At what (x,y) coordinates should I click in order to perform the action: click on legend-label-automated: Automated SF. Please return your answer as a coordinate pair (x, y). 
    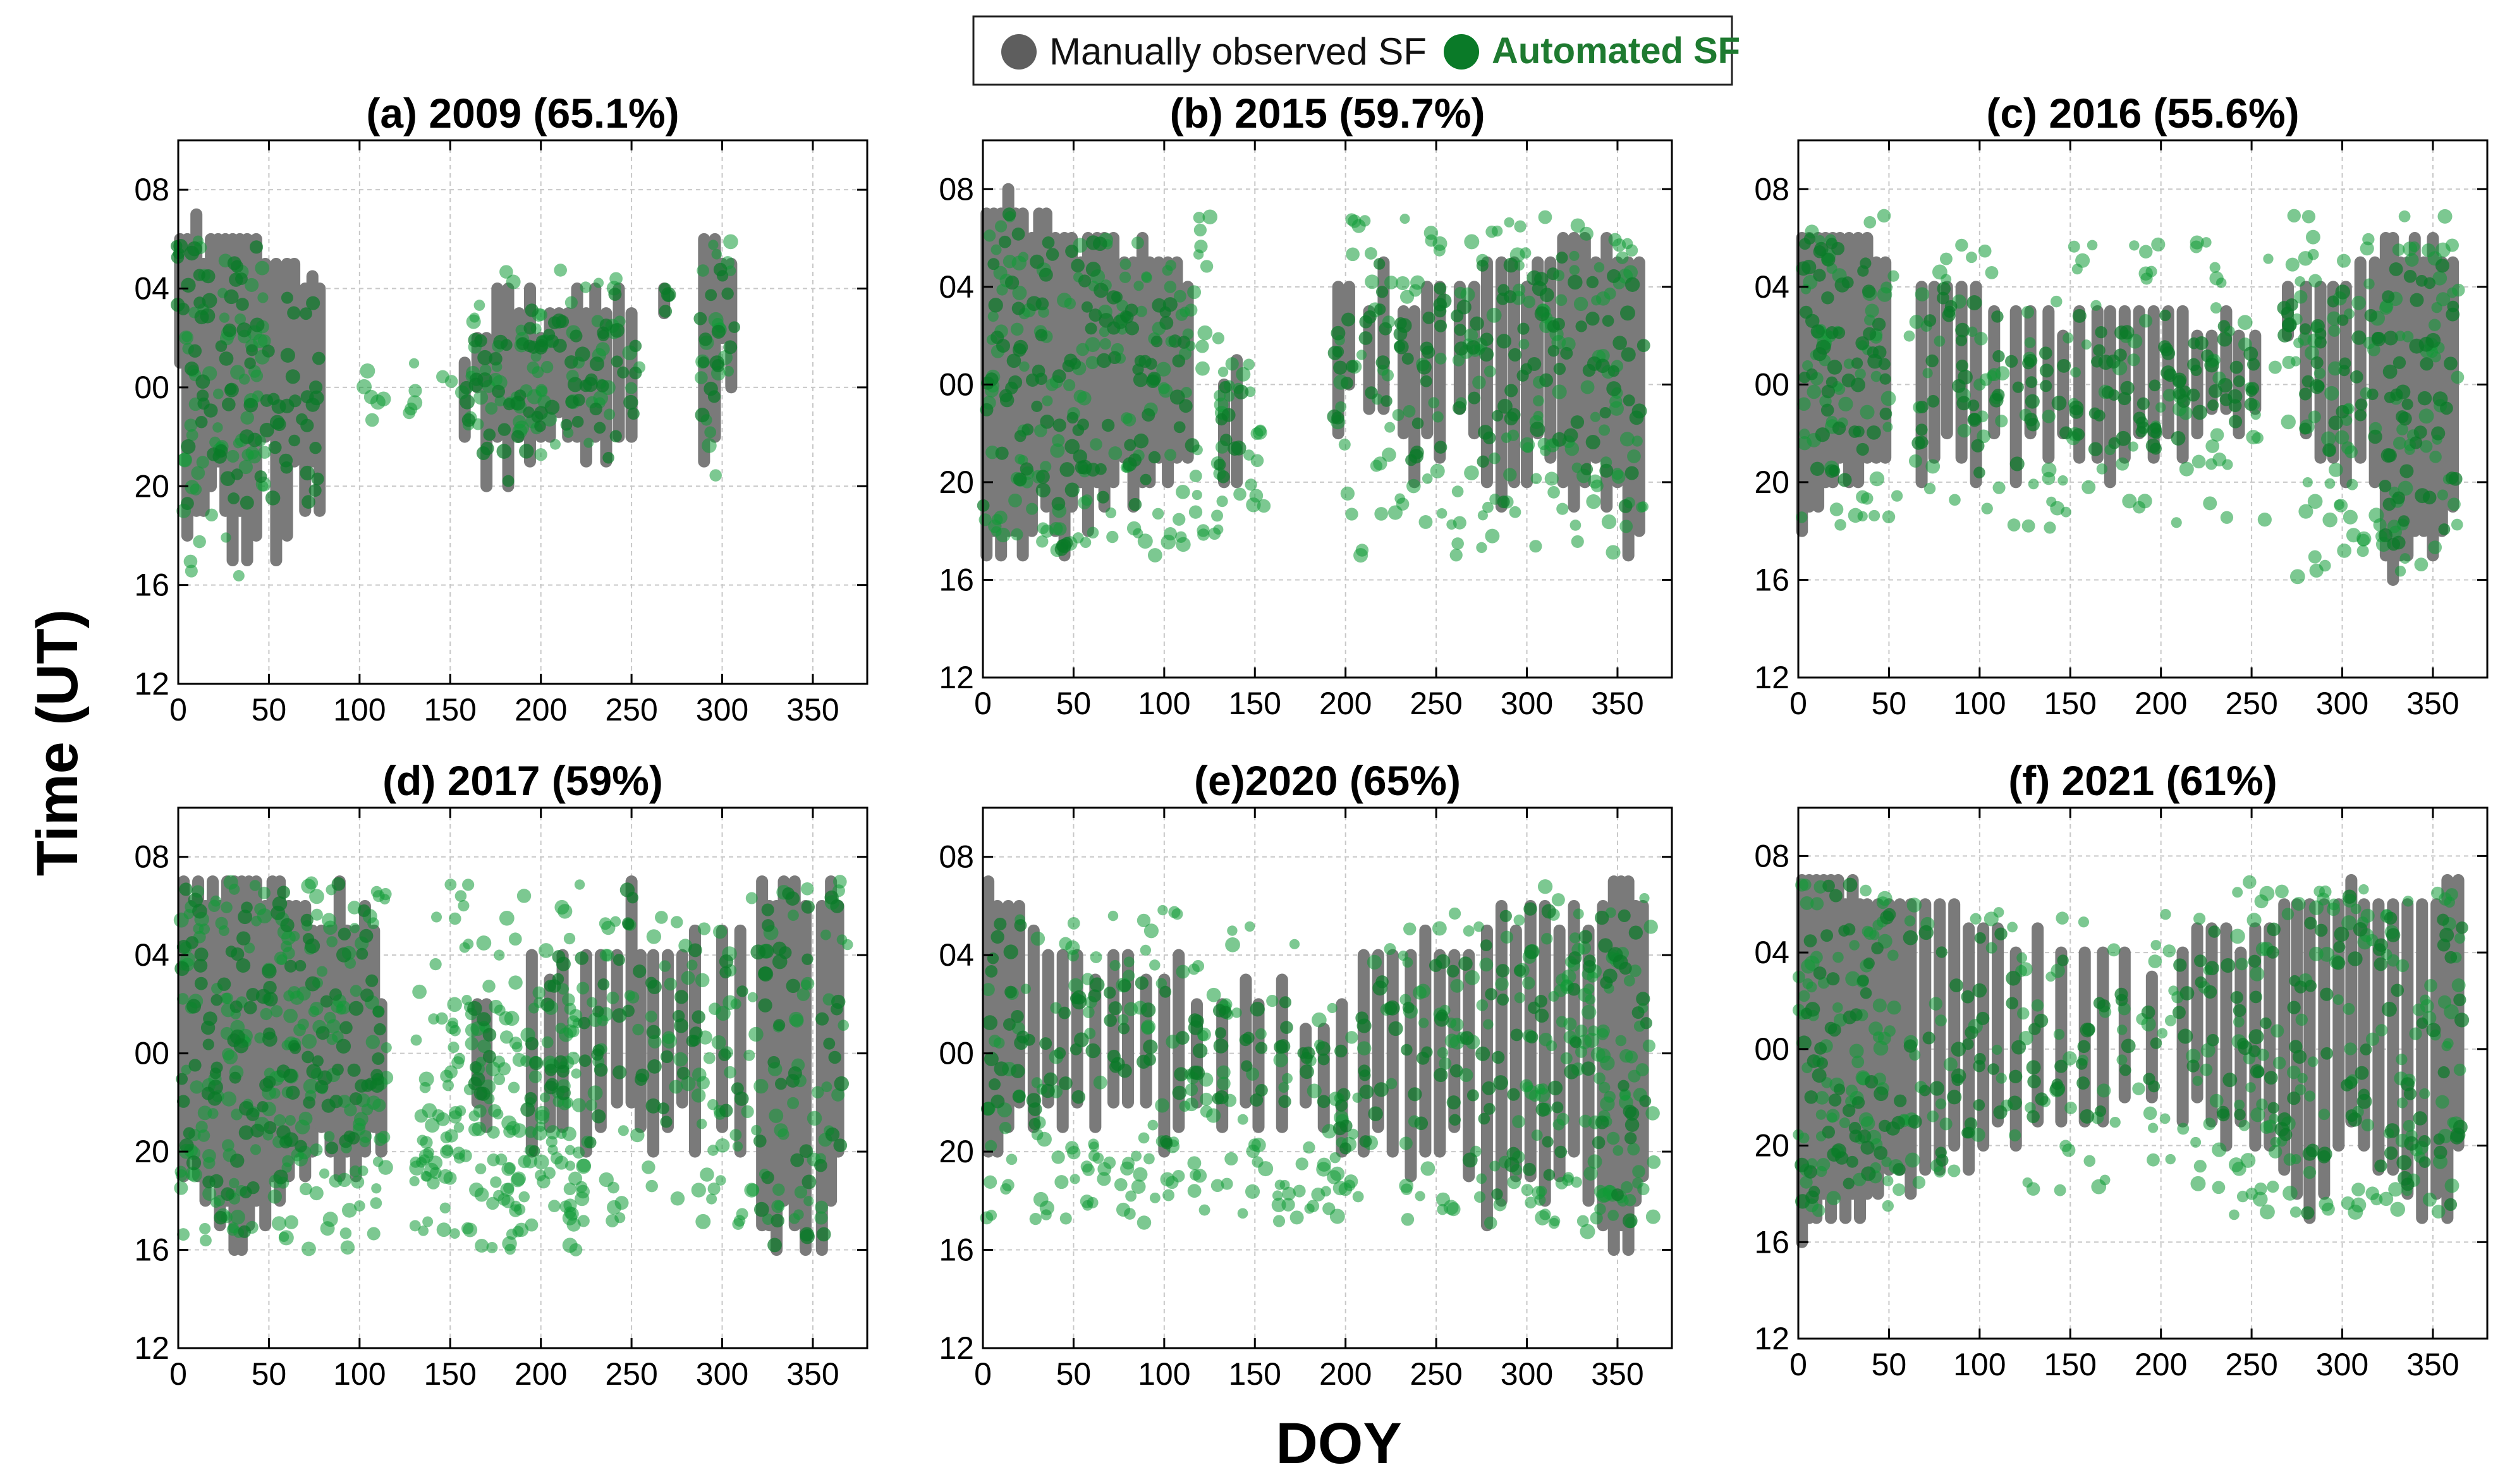
    Looking at the image, I should click on (1616, 50).